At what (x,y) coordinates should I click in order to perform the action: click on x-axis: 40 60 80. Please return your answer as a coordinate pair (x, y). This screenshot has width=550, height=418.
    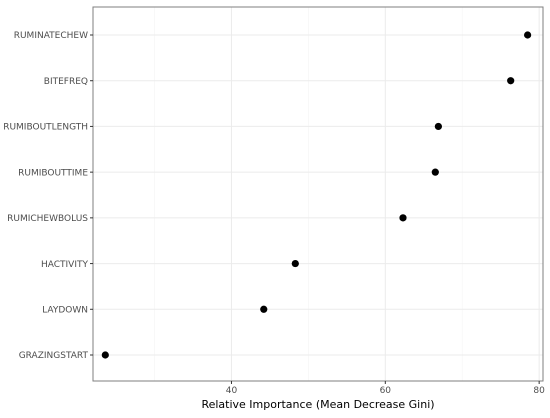
    Looking at the image, I should click on (385, 388).